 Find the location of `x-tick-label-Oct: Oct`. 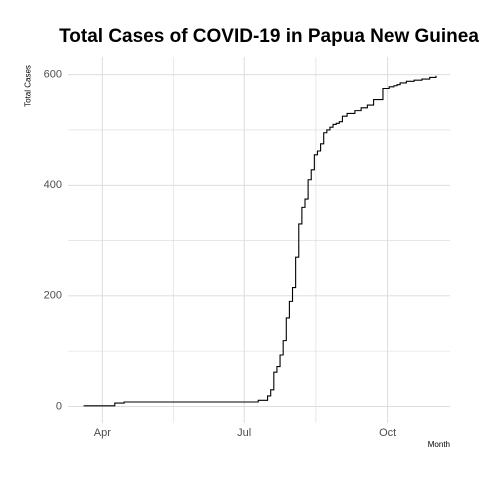

x-tick-label-Oct: Oct is located at coordinates (387, 433).